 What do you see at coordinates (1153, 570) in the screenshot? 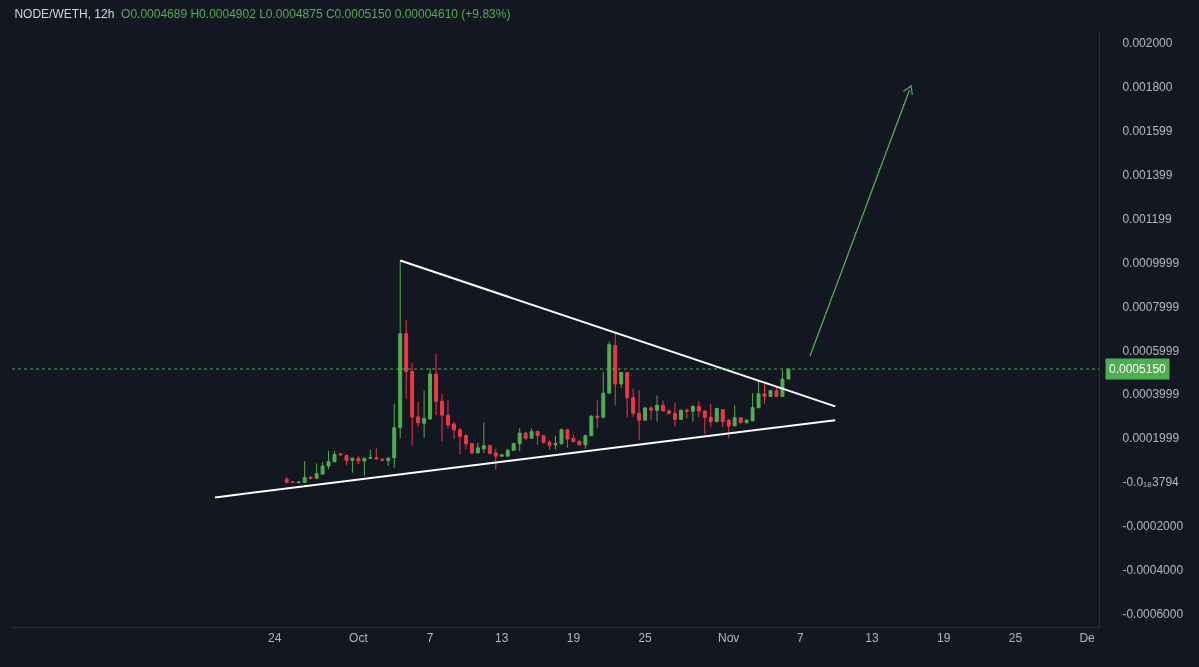
I see `y-tick-label: -0.0004000` at bounding box center [1153, 570].